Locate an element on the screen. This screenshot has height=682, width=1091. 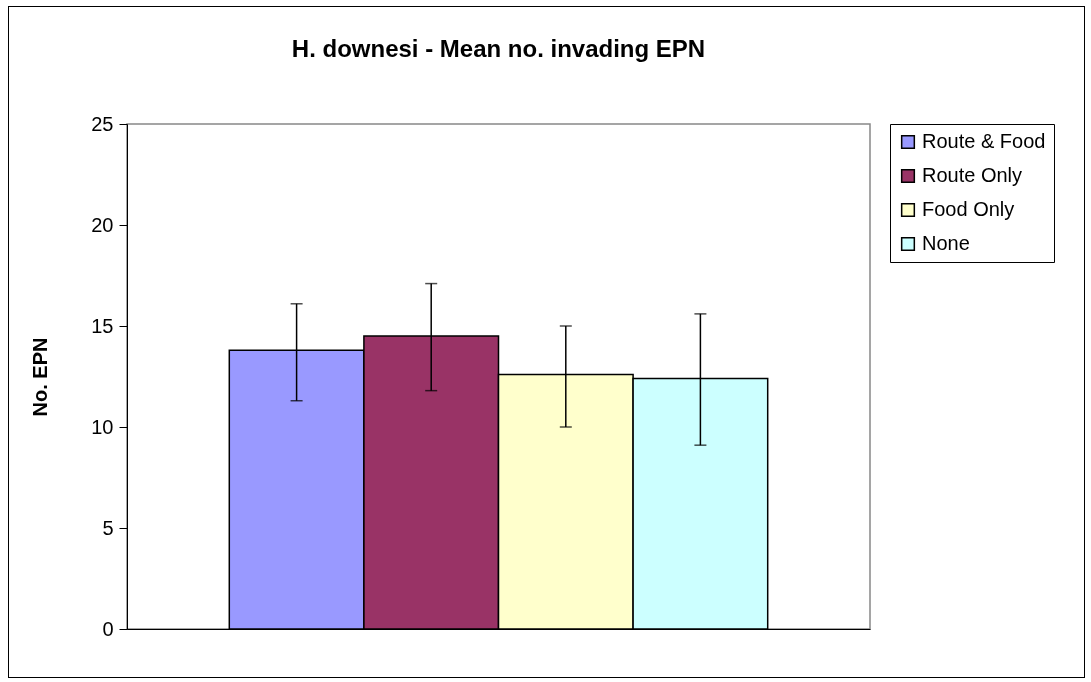
y-axis-title: No. EPN is located at coordinates (40, 377).